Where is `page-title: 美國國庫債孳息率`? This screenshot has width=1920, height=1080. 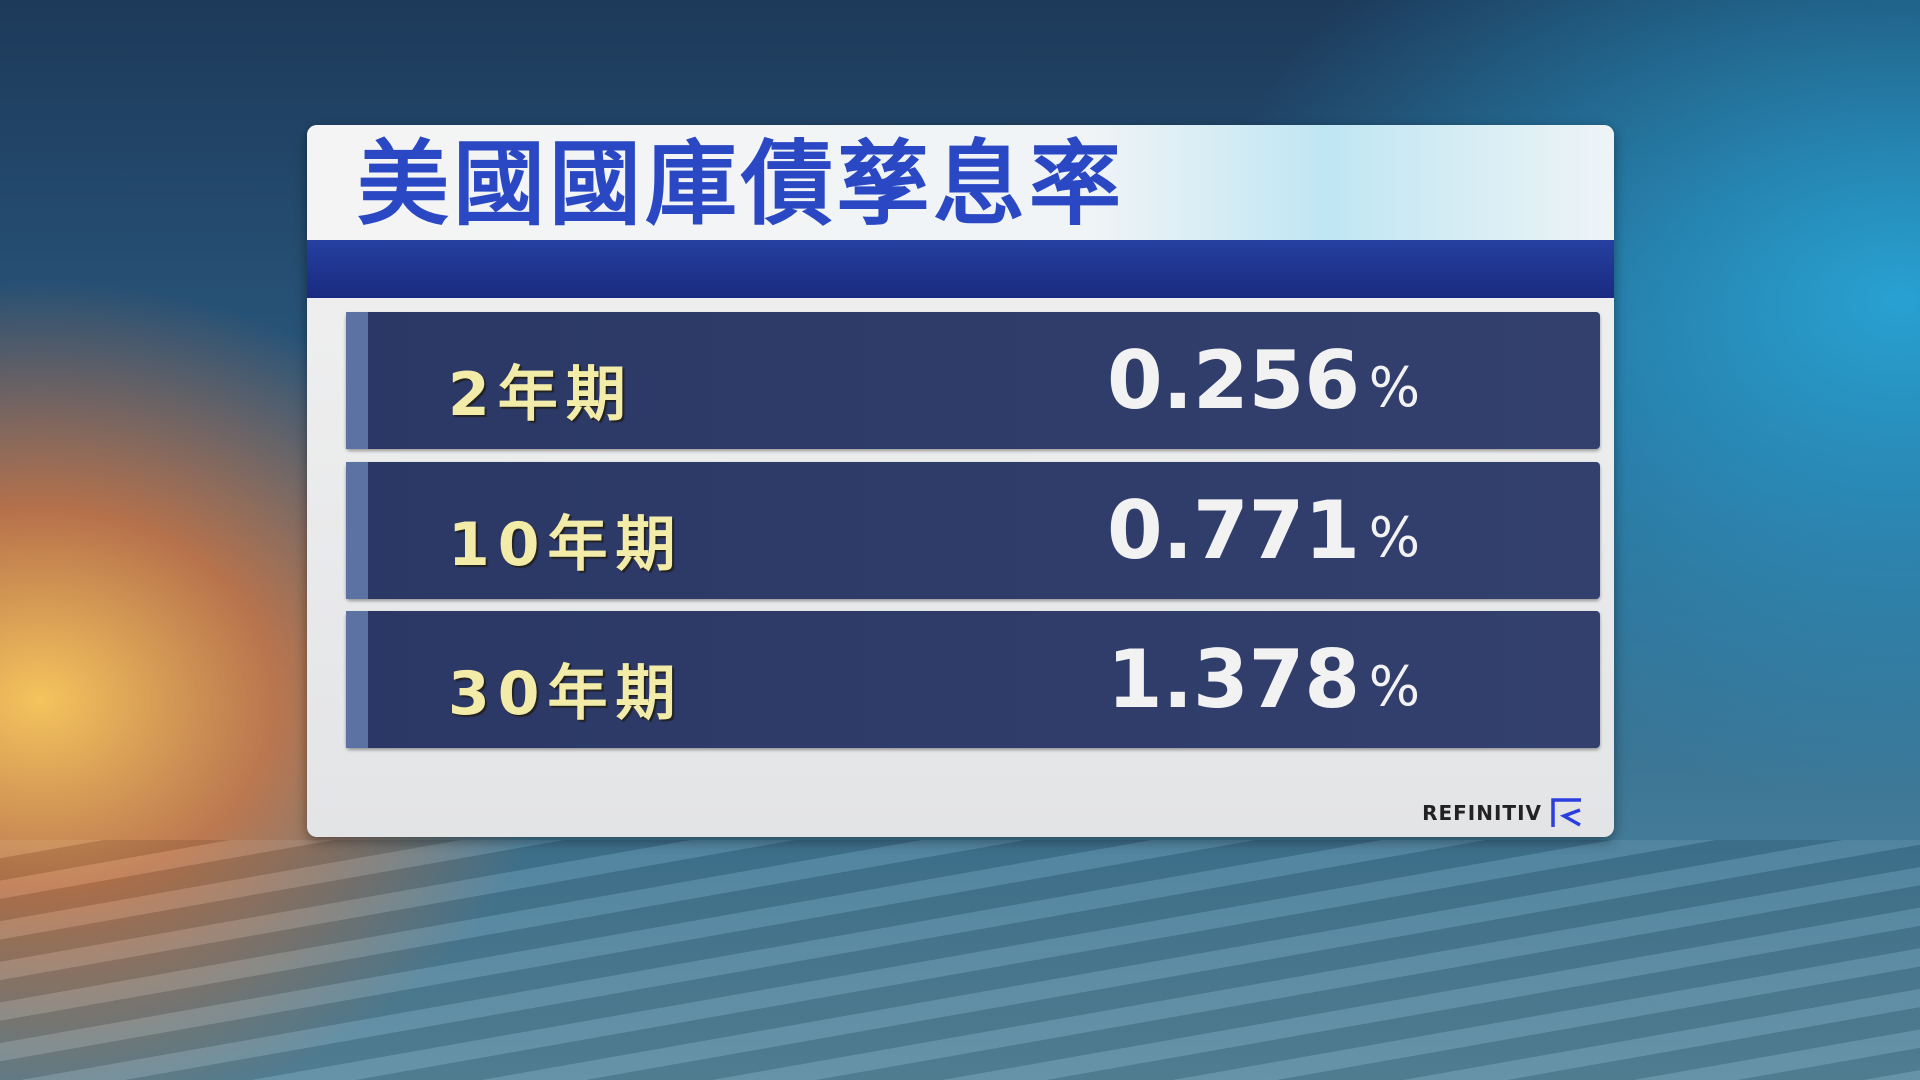
page-title: 美國國庫債孳息率 is located at coordinates (741, 184).